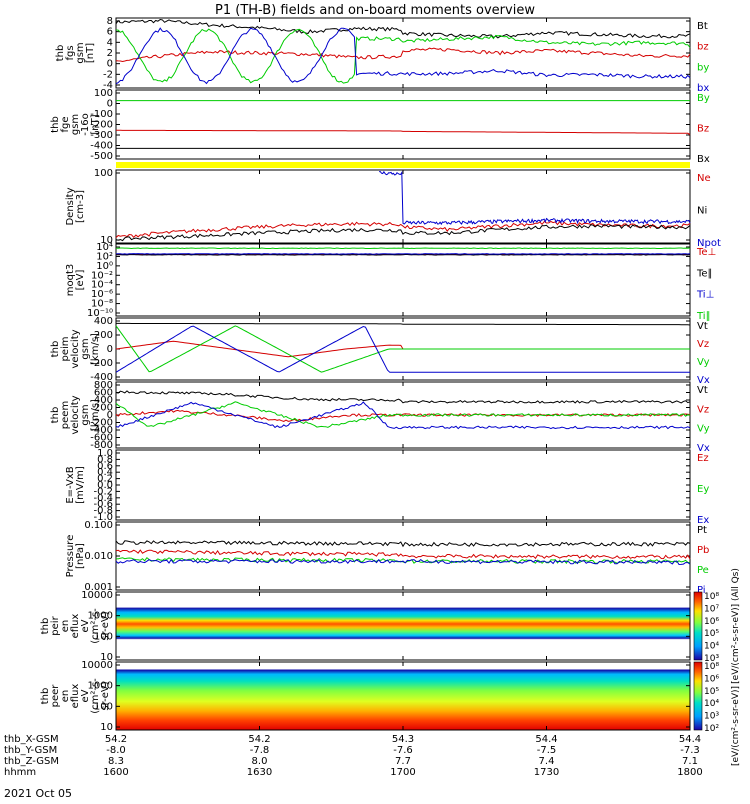 The height and width of the screenshot is (804, 750). Describe the element at coordinates (402, 349) in the screenshot. I see `series-Vy` at that location.